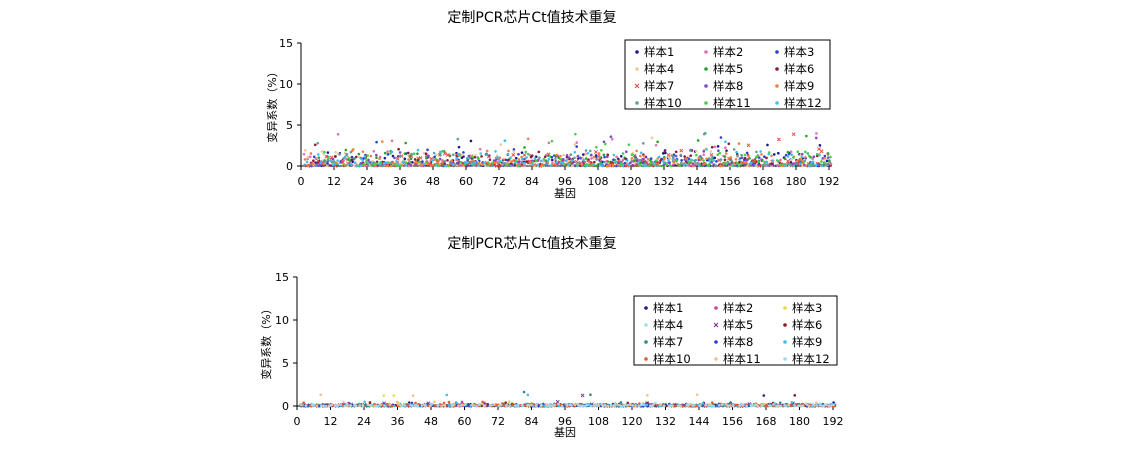  Describe the element at coordinates (807, 325) in the screenshot. I see `legend-label: 样本6` at that location.